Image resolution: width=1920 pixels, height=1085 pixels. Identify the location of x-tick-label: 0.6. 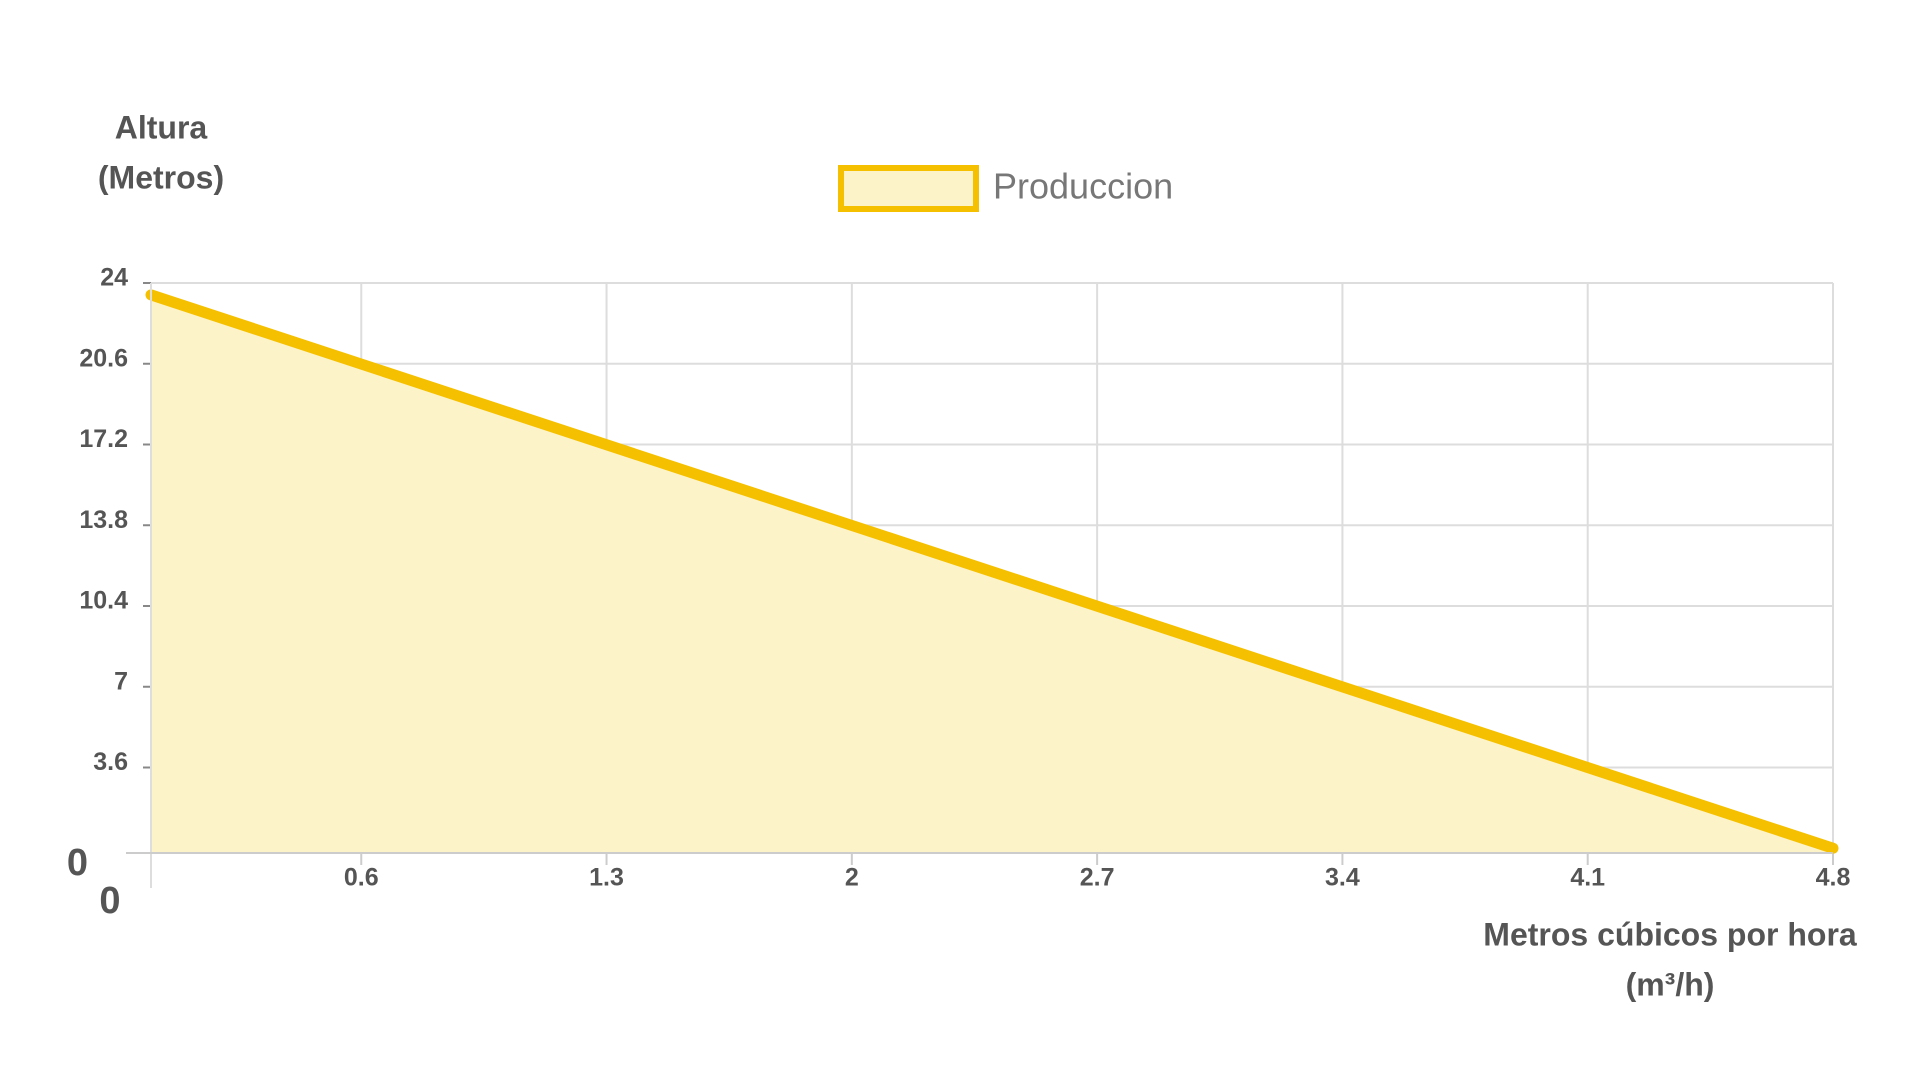
(361, 878).